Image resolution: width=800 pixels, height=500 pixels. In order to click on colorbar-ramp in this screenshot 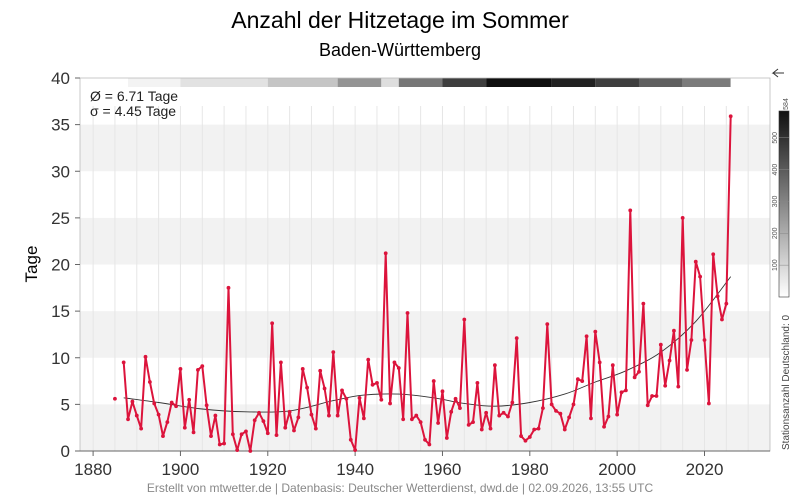, I will do `click(784, 204)`.